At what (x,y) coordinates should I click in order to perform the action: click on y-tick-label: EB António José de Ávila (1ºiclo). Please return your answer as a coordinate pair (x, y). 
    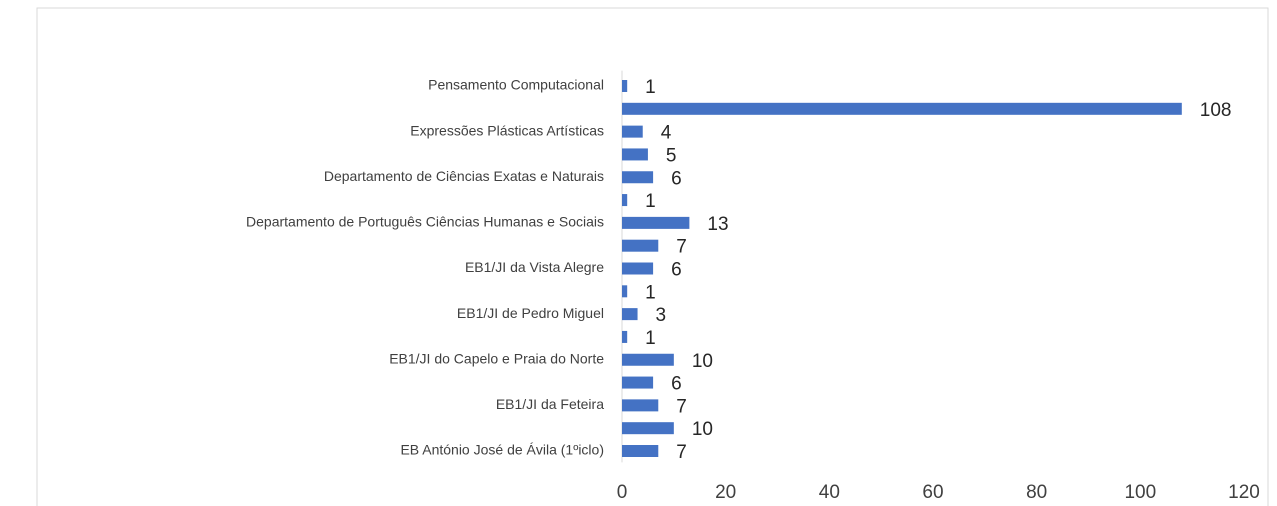
    Looking at the image, I should click on (502, 450).